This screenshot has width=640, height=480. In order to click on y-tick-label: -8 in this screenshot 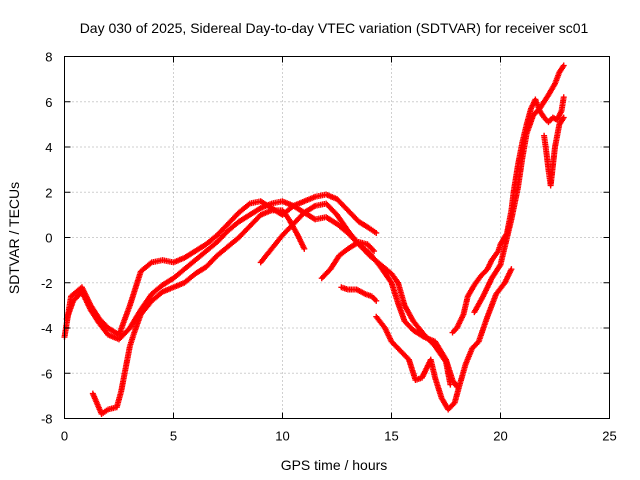, I will do `click(47, 419)`.